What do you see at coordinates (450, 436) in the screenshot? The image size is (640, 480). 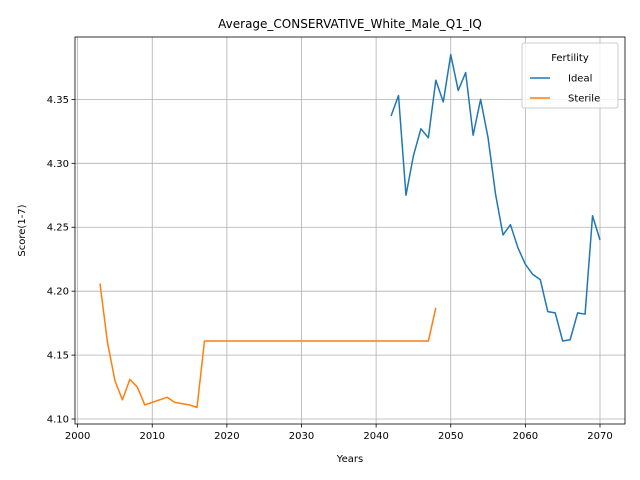 I see `x-tick-label: 2050` at bounding box center [450, 436].